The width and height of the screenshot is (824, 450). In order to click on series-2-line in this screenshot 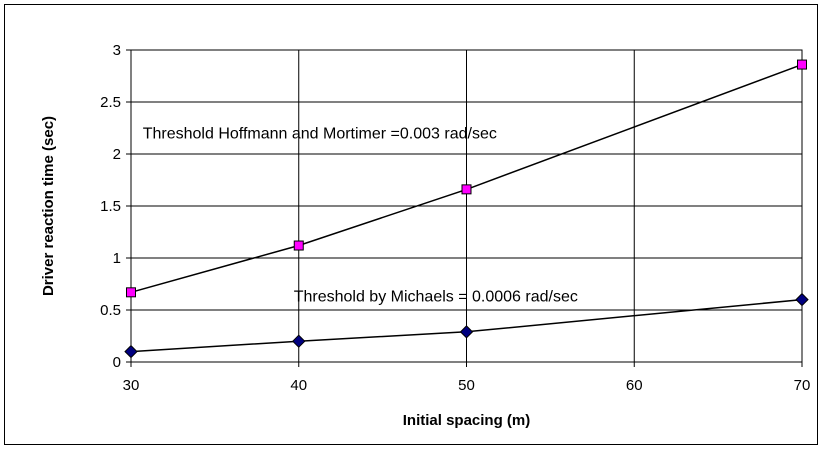, I will do `click(466, 325)`.